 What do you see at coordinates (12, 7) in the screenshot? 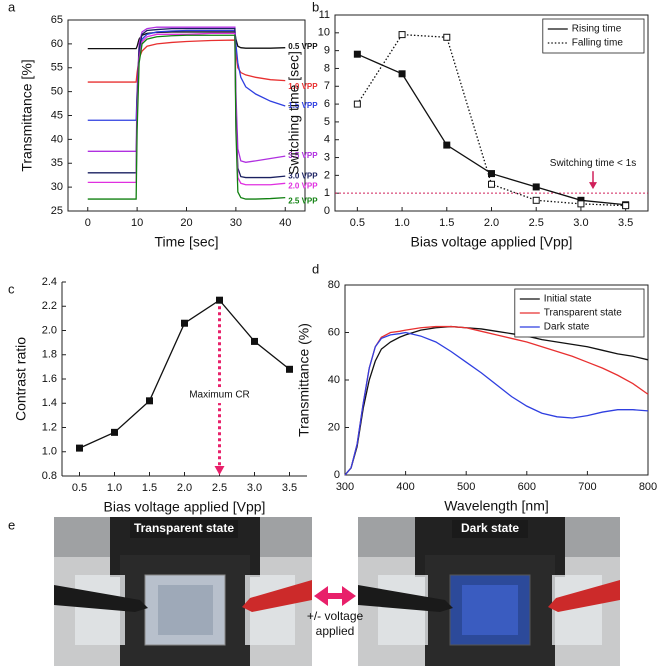
I see `panel-label: a` at bounding box center [12, 7].